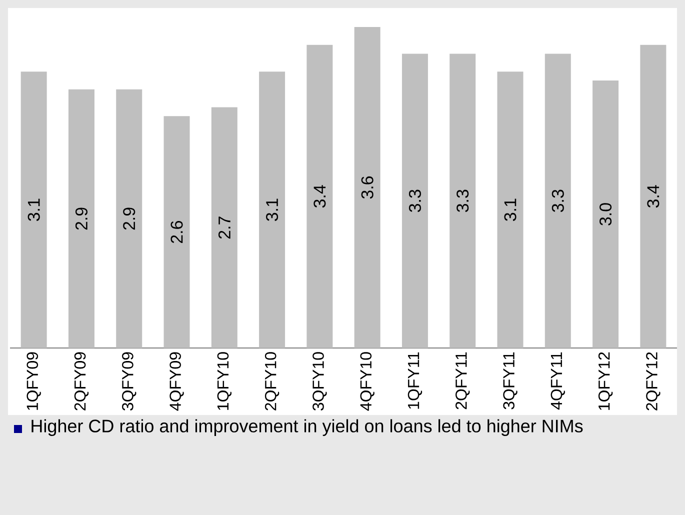 This screenshot has width=685, height=515. I want to click on x-tick-label: 2QFY09, so click(81, 381).